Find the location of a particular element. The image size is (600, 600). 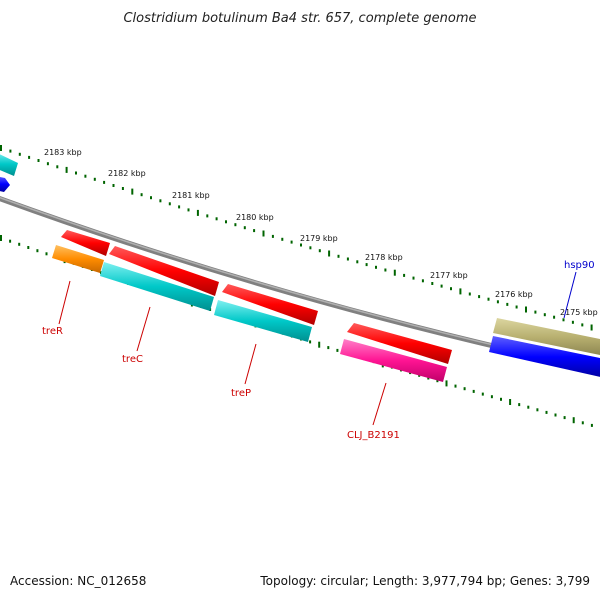

gene-label-treC: treC is located at coordinates (132, 359).